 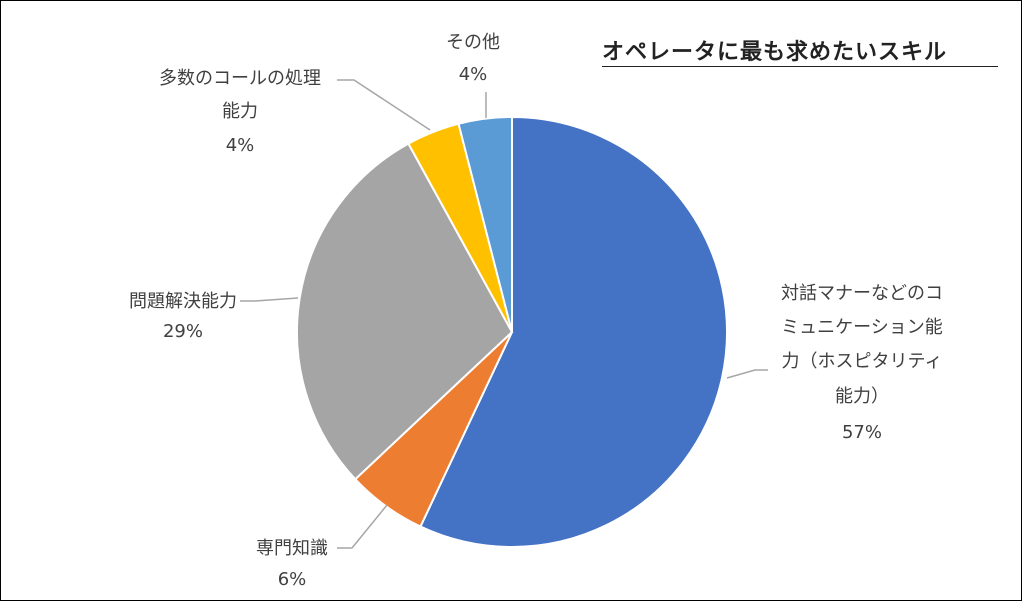 What do you see at coordinates (473, 42) in the screenshot?
I see `data-label-other: その他` at bounding box center [473, 42].